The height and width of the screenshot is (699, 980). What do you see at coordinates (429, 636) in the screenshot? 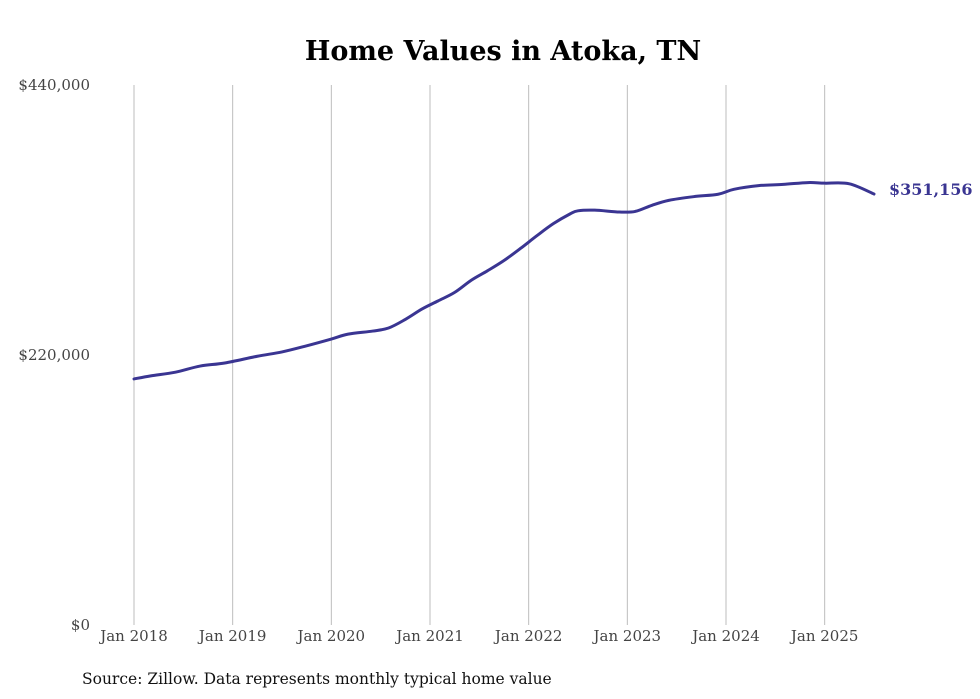
I see `x-tick-label: Jan 2021` at bounding box center [429, 636].